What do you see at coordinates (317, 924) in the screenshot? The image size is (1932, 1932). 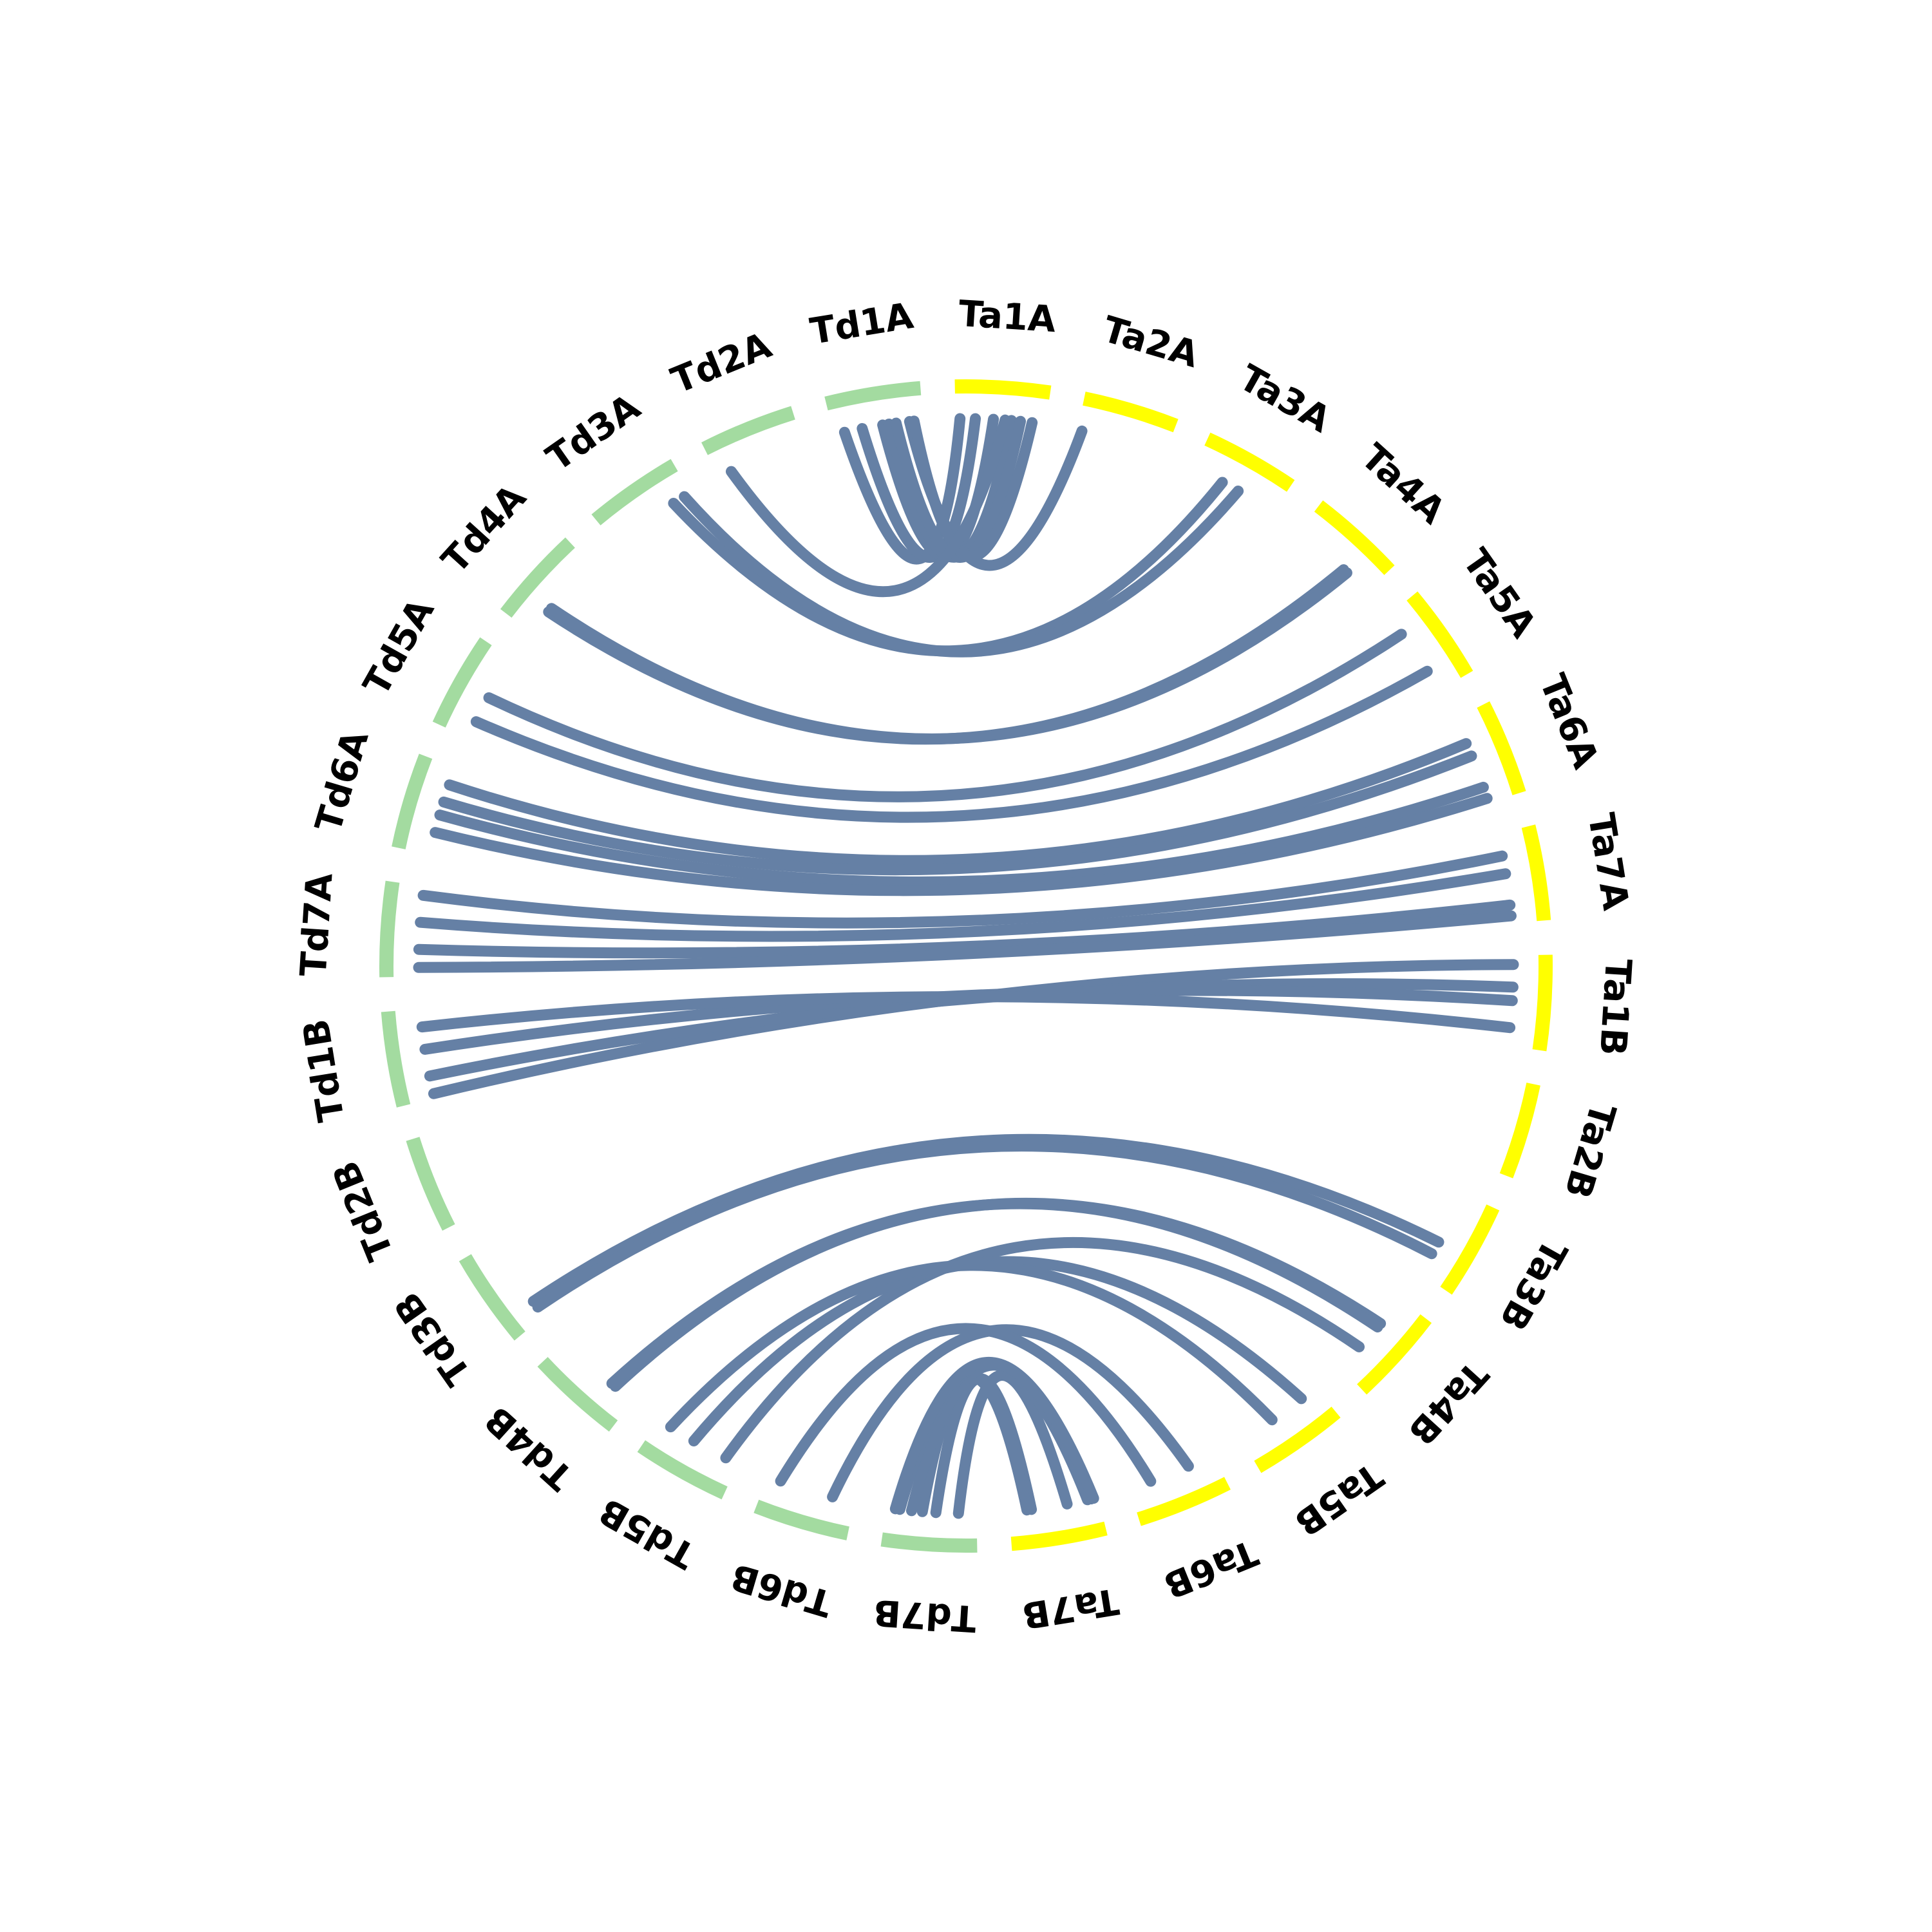 I see `segment-label-Td7A: Td7A` at bounding box center [317, 924].